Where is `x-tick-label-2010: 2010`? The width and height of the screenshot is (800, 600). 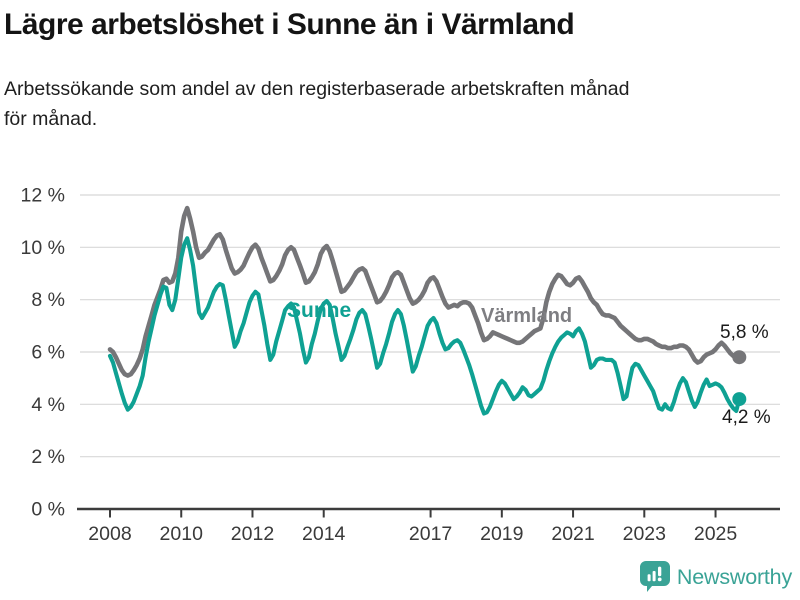
x-tick-label-2010: 2010 is located at coordinates (182, 534).